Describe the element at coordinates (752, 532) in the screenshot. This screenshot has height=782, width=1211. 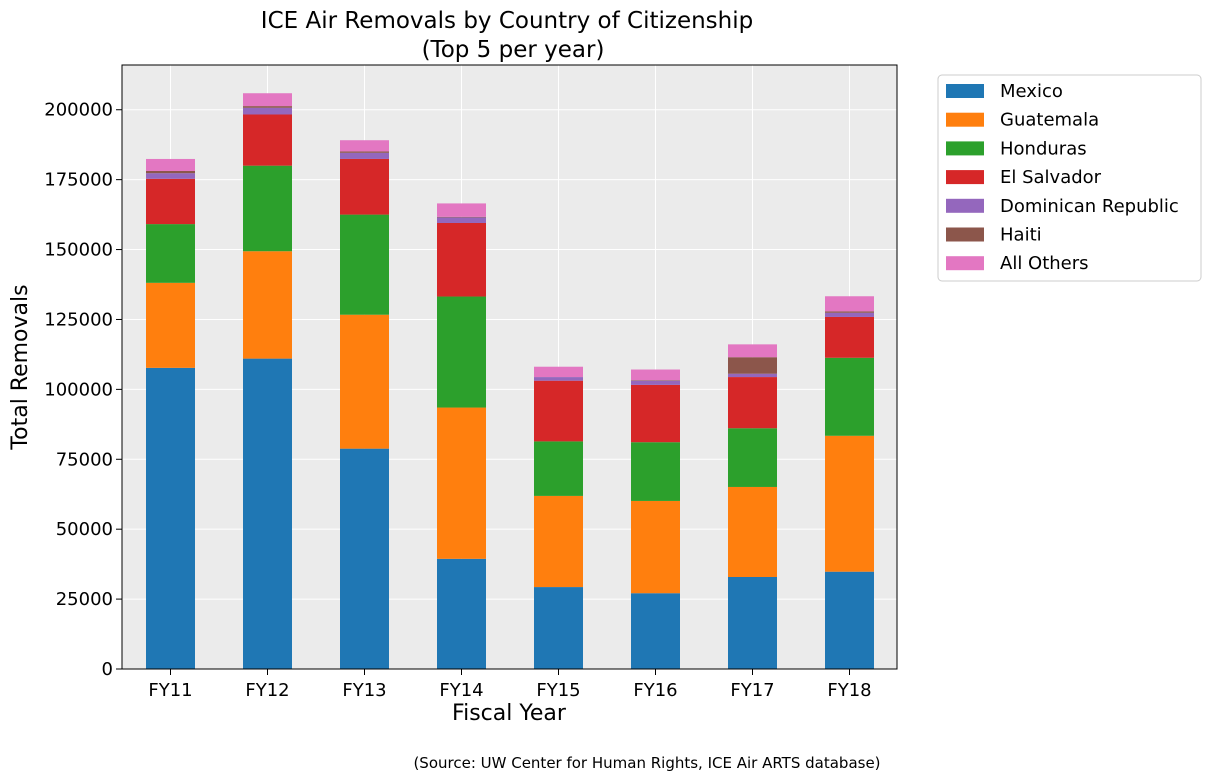
I see `bar-guatemala-fy17` at that location.